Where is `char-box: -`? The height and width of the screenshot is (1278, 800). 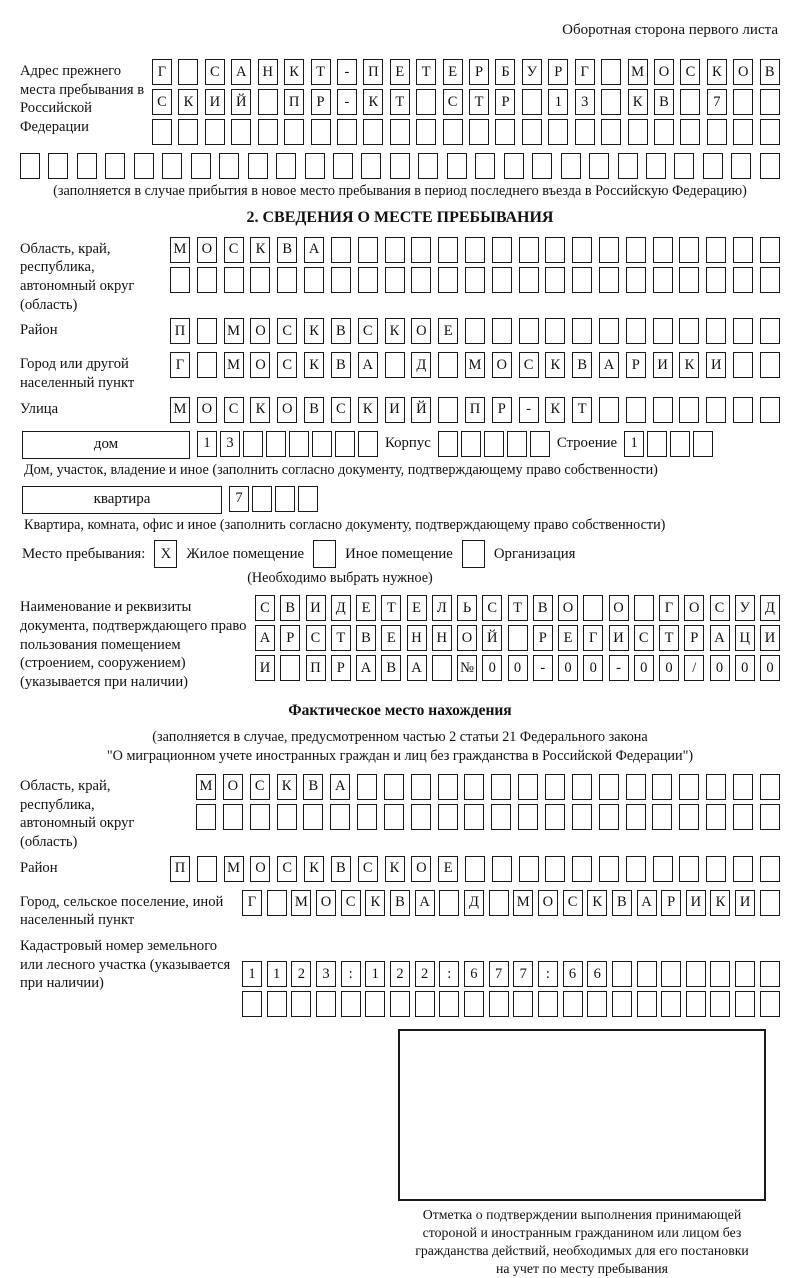 char-box: - is located at coordinates (528, 409).